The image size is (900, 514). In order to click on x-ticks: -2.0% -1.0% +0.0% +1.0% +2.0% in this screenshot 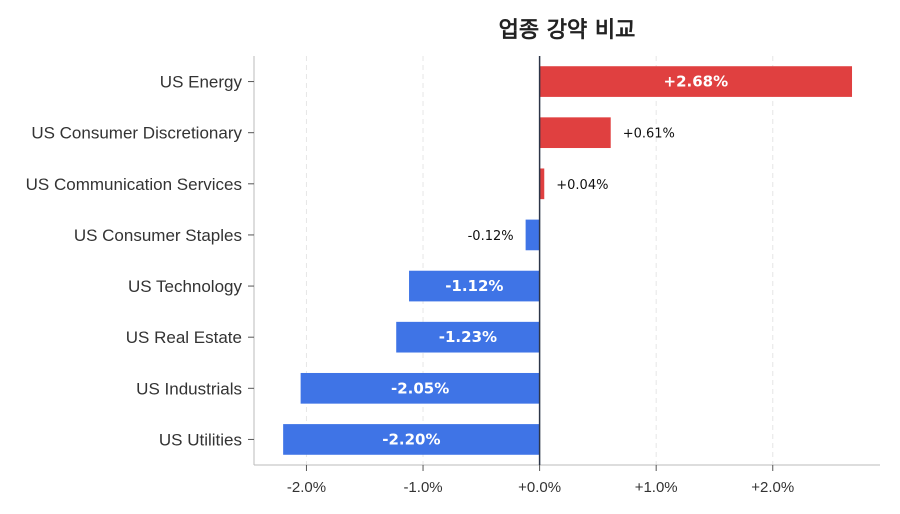, I will do `click(540, 480)`.